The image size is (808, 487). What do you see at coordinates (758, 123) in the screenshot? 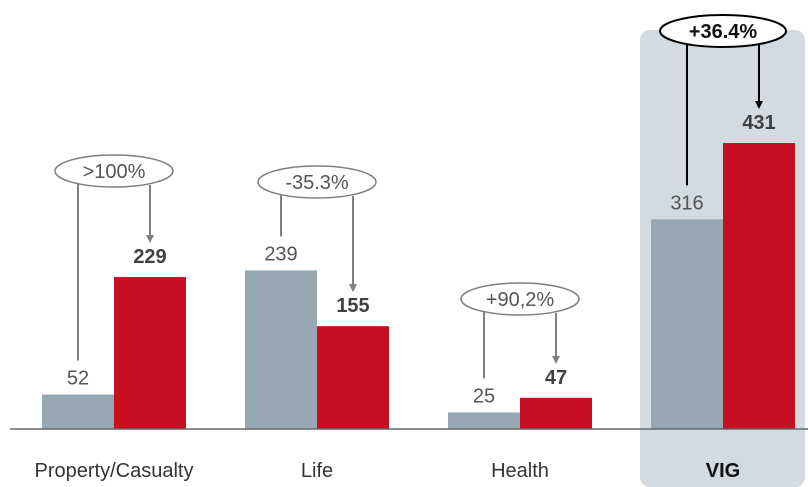
I see `value-label-current: 431` at bounding box center [758, 123].